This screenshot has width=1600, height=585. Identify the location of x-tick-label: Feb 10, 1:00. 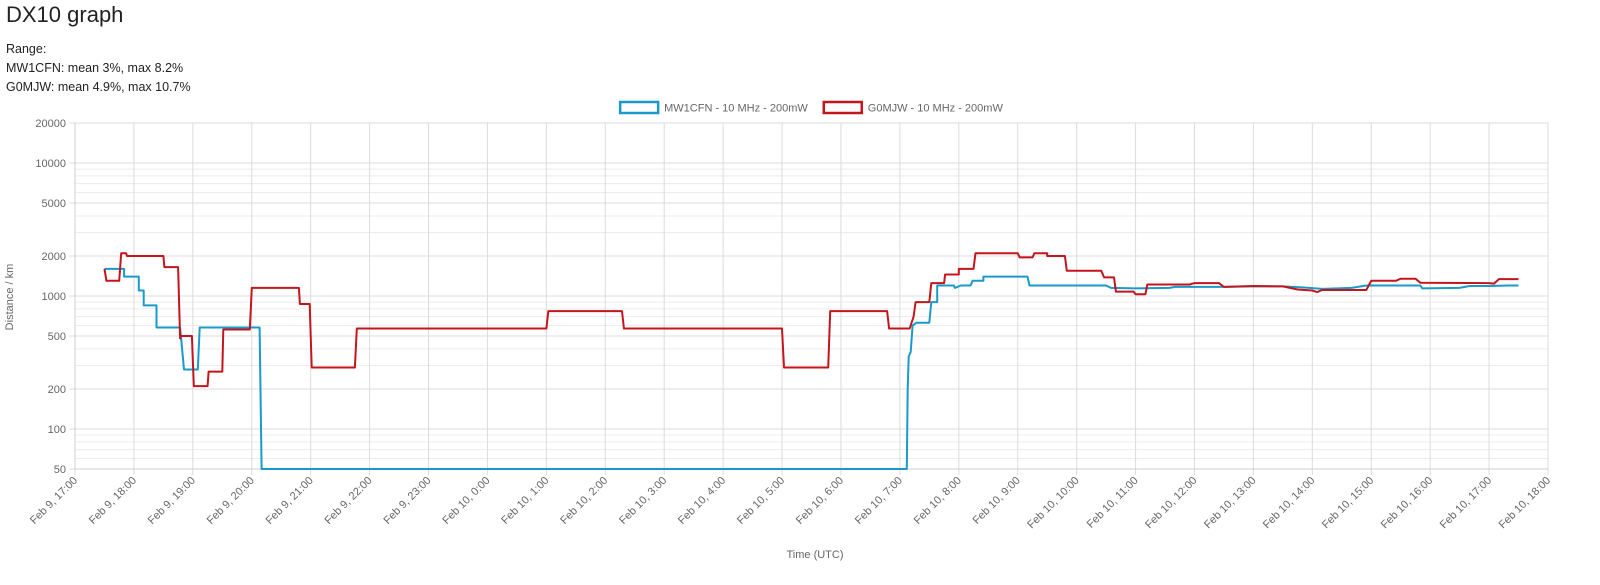
(525, 501).